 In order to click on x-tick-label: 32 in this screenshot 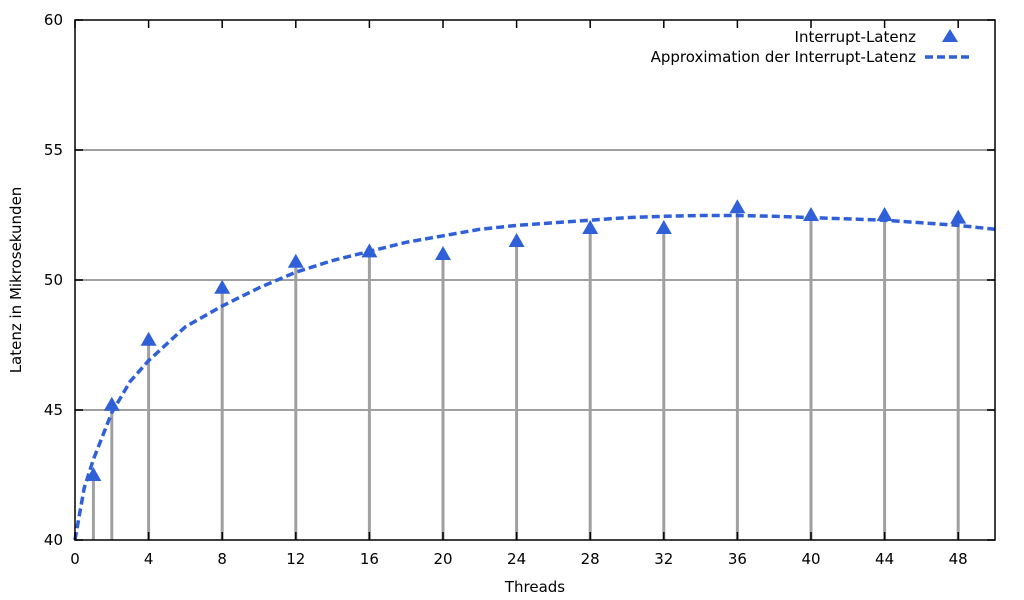, I will do `click(663, 559)`.